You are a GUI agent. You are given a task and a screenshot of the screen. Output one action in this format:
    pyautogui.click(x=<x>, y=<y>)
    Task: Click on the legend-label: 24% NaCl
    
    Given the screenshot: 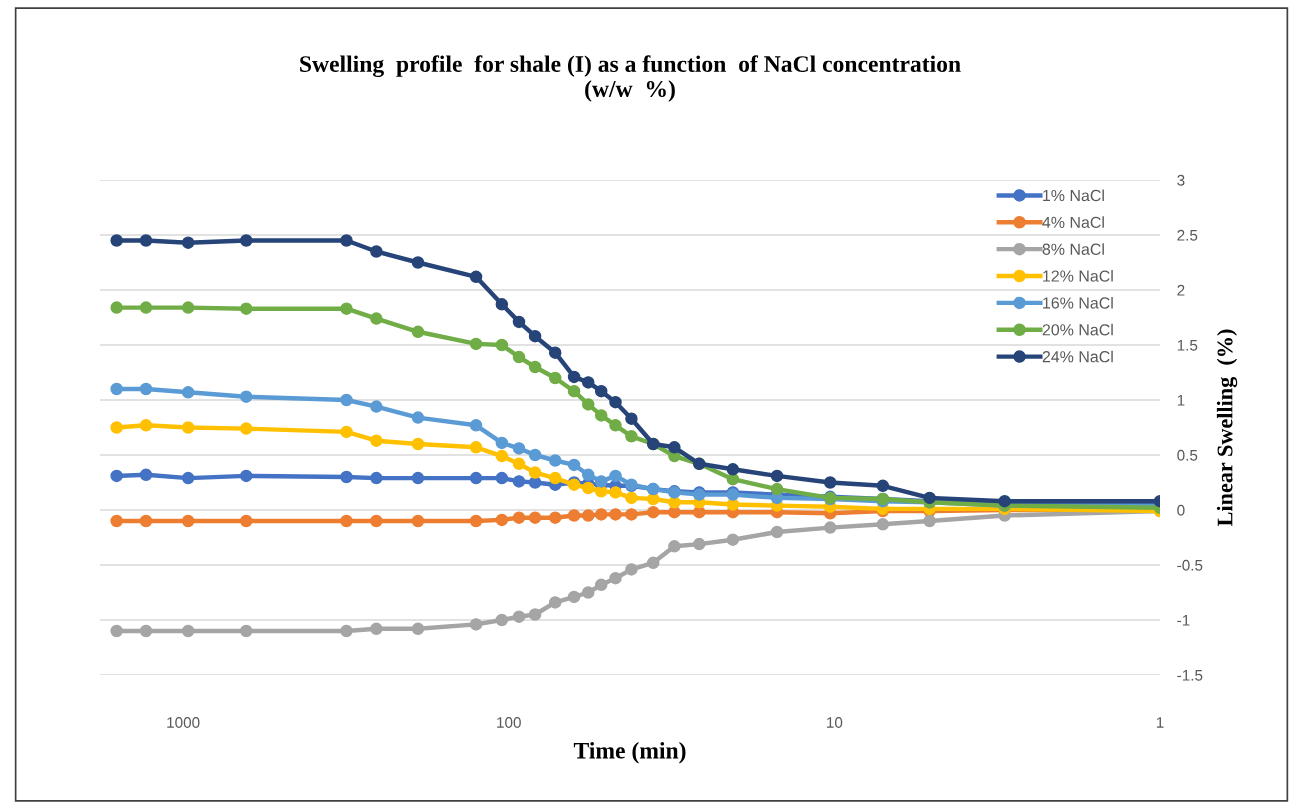 What is the action you would take?
    pyautogui.click(x=1077, y=356)
    